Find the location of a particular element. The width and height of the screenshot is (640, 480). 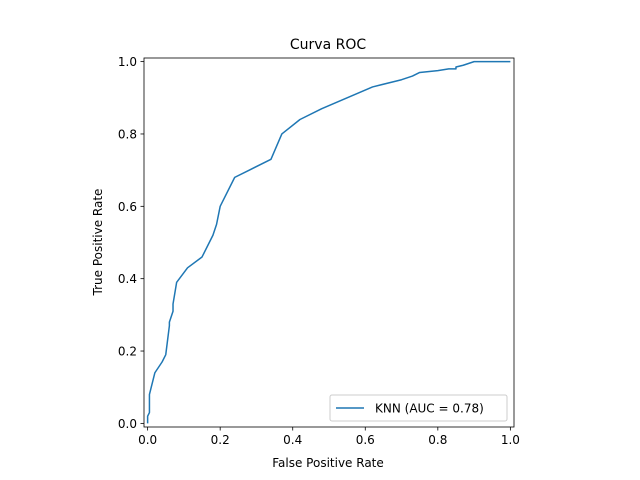

legend-box is located at coordinates (418, 408).